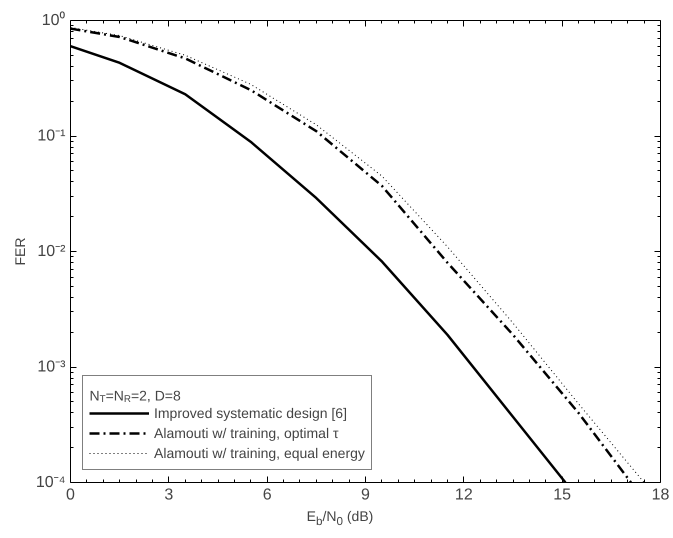 This screenshot has height=538, width=673. I want to click on legend-label: Alamouti w/ training, equal energy, so click(259, 453).